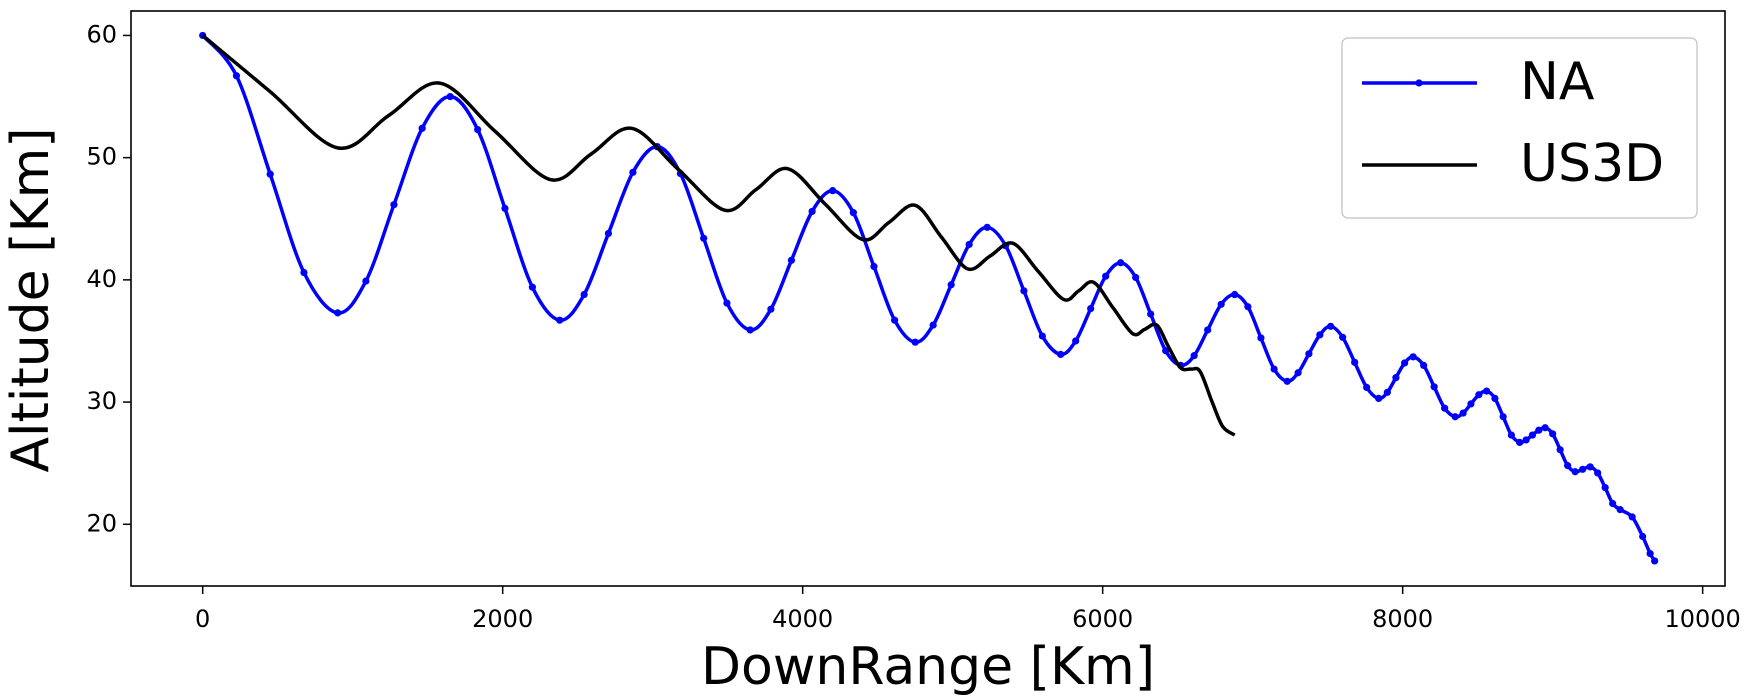  Describe the element at coordinates (1102, 619) in the screenshot. I see `x-tick-label: 6000` at that location.